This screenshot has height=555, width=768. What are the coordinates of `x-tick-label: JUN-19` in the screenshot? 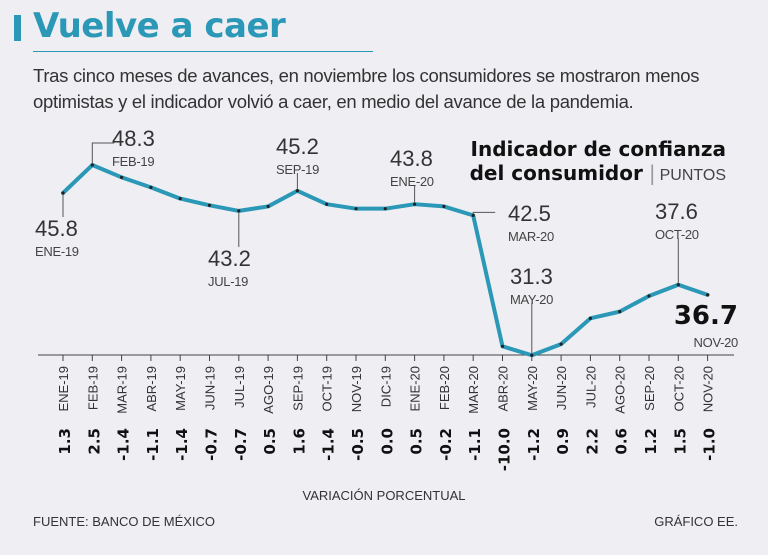 It's located at (210, 388).